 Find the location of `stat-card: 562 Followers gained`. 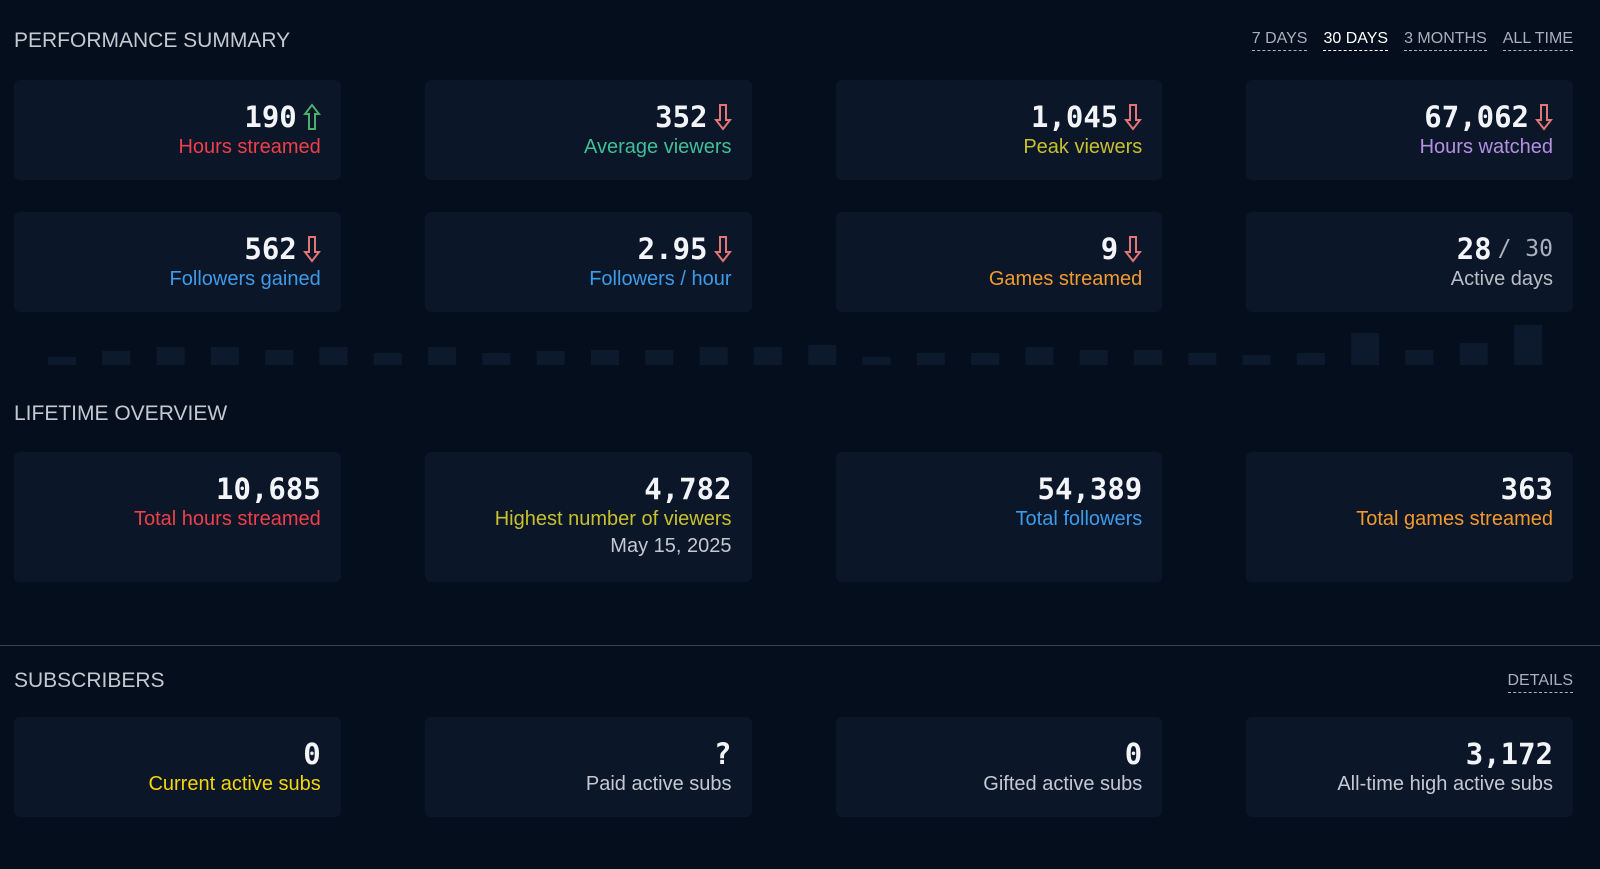

stat-card: 562 Followers gained is located at coordinates (177, 262).